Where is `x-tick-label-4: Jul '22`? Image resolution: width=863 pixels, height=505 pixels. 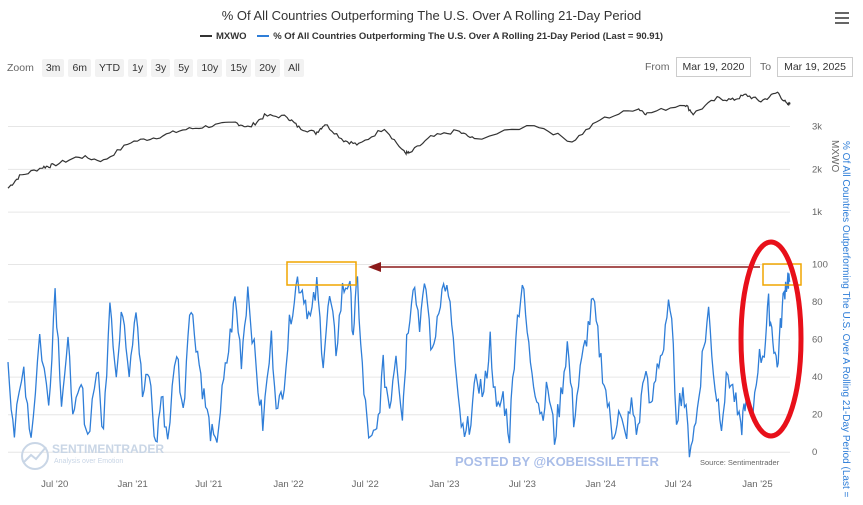
x-tick-label-4: Jul '22 is located at coordinates (365, 484).